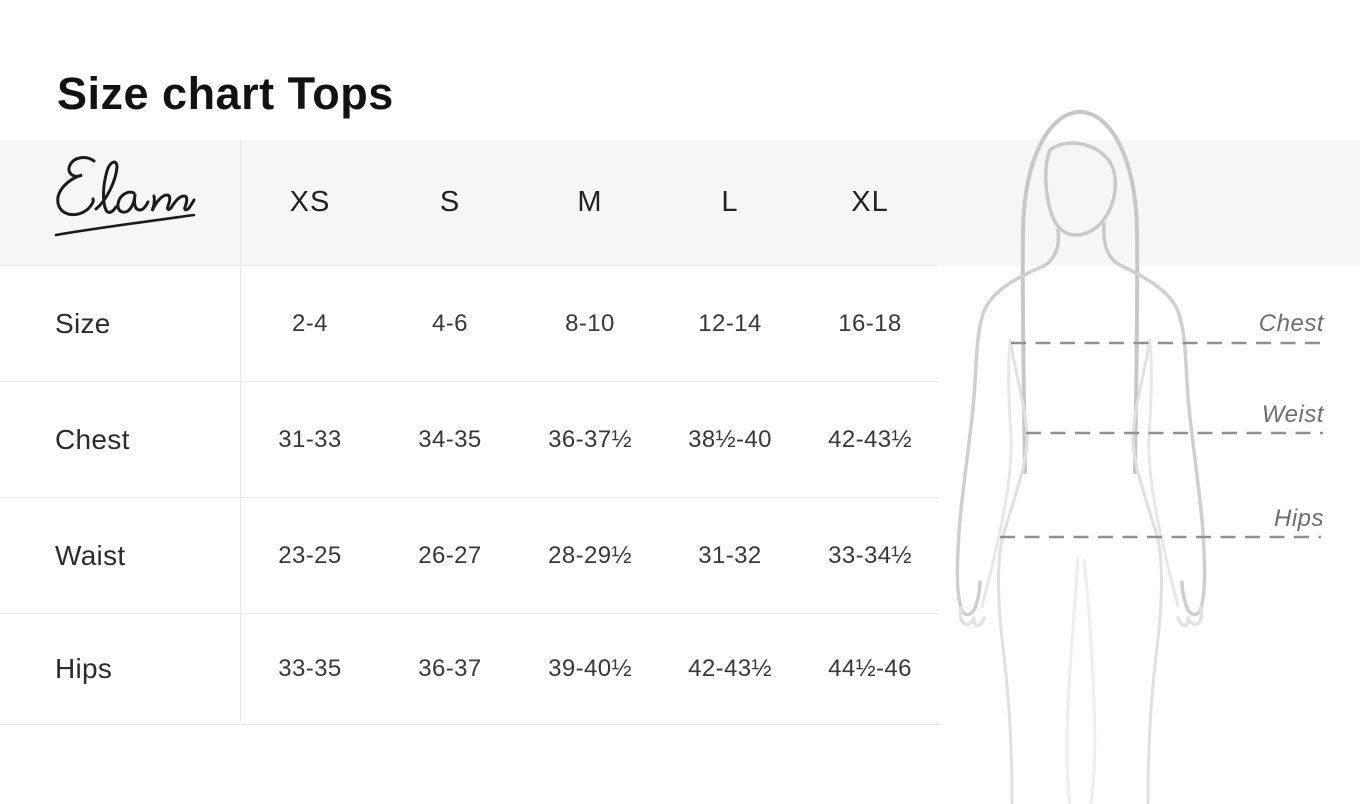  I want to click on hips-l: 42-43½, so click(730, 668).